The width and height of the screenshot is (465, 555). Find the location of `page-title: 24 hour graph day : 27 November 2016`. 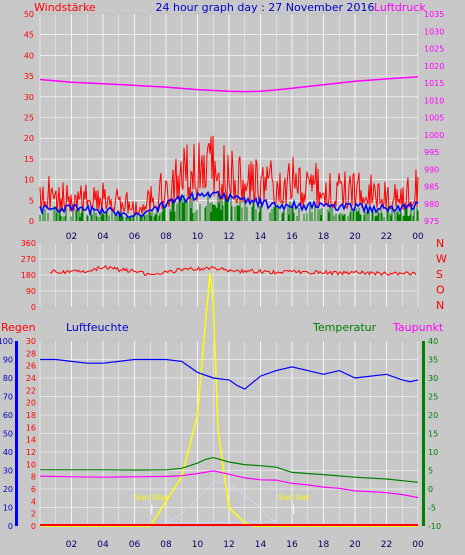

page-title: 24 hour graph day : 27 November 2016 is located at coordinates (264, 7).